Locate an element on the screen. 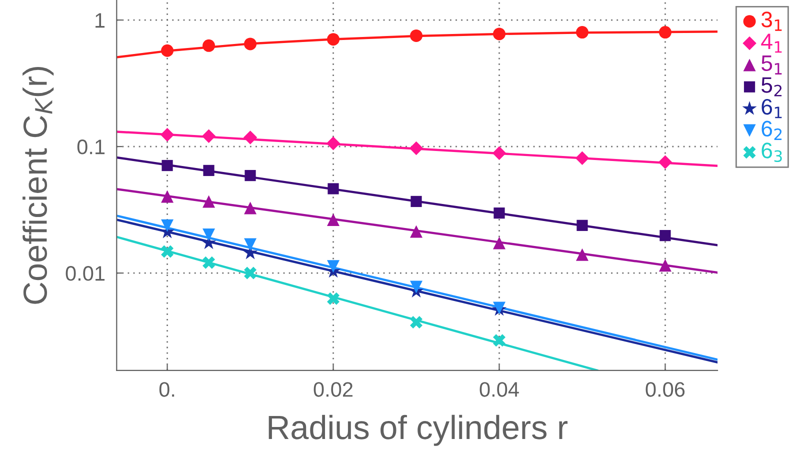  legend-label: 5$_{1}$ is located at coordinates (772, 65).